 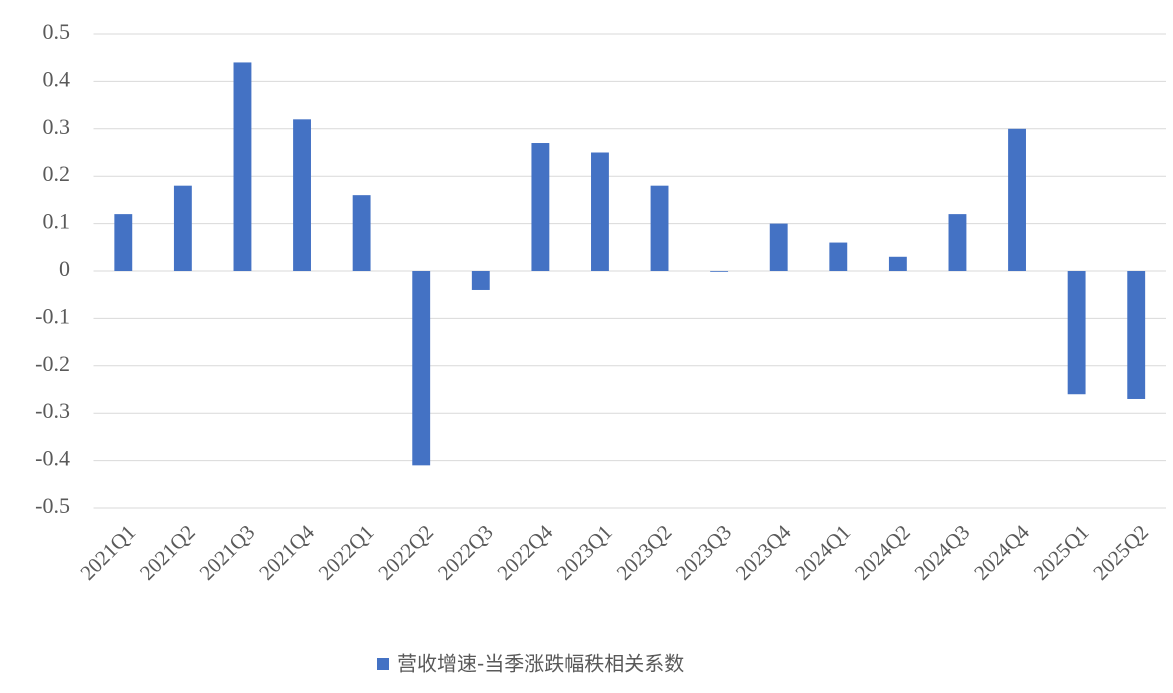 What do you see at coordinates (822, 552) in the screenshot?
I see `x-tick-label: 2024Q1` at bounding box center [822, 552].